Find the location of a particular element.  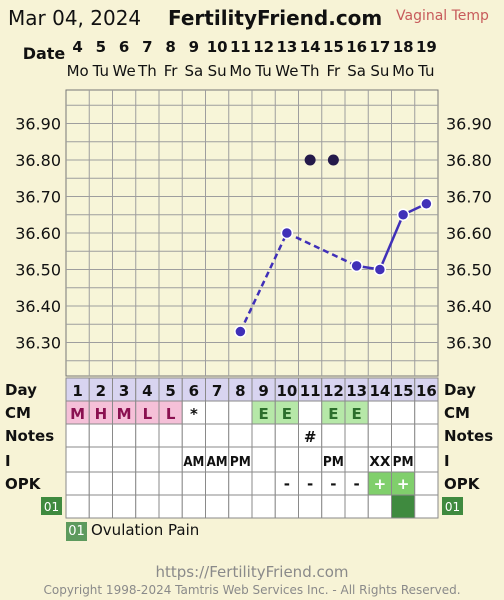

row-label-opk: OPK is located at coordinates (23, 484).